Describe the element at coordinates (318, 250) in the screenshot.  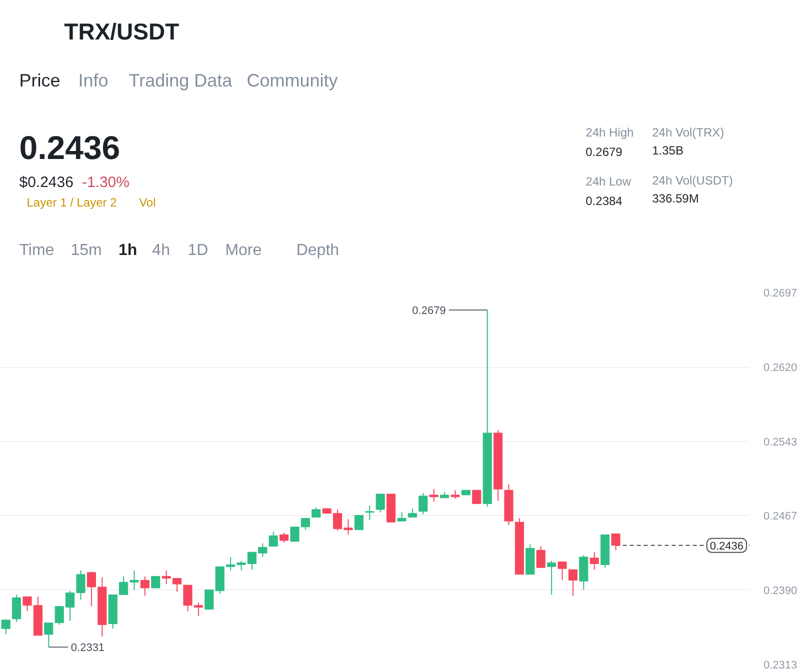
I see `text: Depth` at that location.